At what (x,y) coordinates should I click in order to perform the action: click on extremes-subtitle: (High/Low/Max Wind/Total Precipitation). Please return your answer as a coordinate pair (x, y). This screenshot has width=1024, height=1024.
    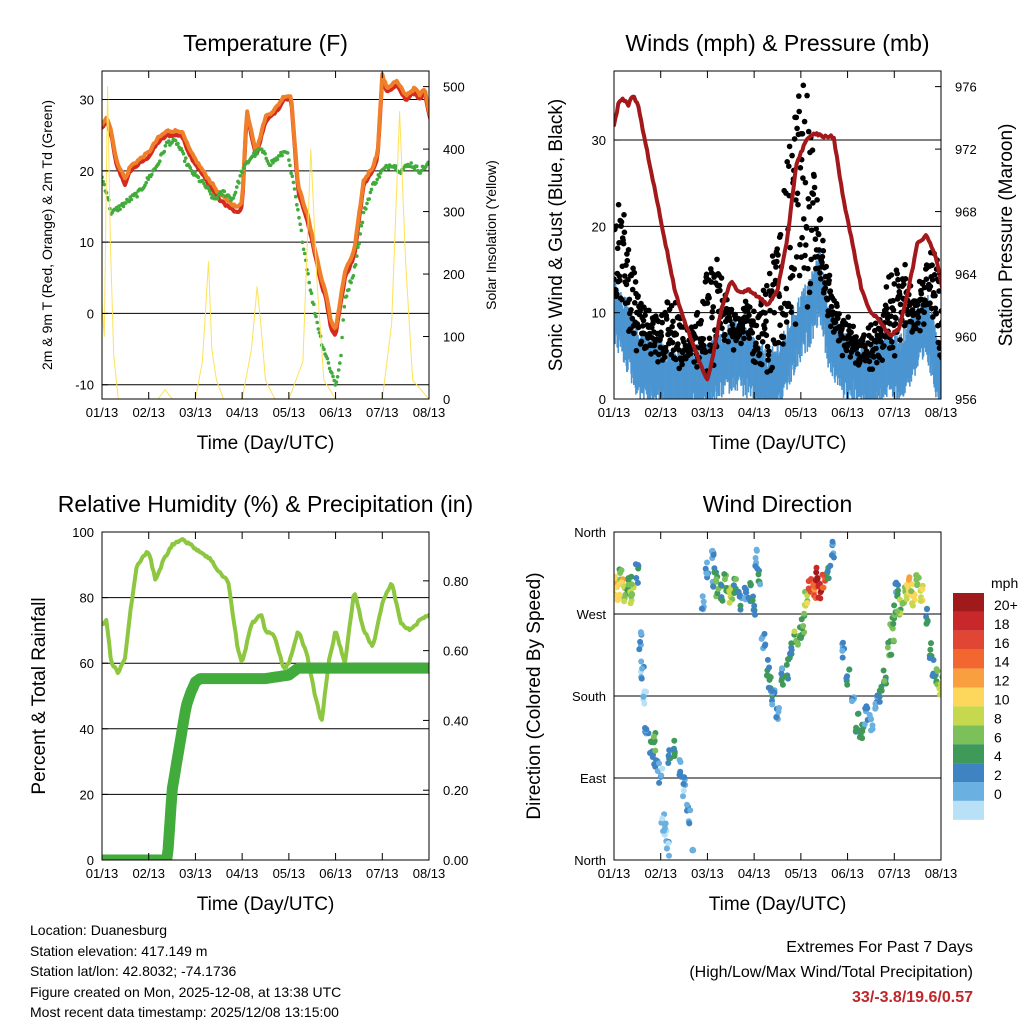
    Looking at the image, I should click on (831, 972).